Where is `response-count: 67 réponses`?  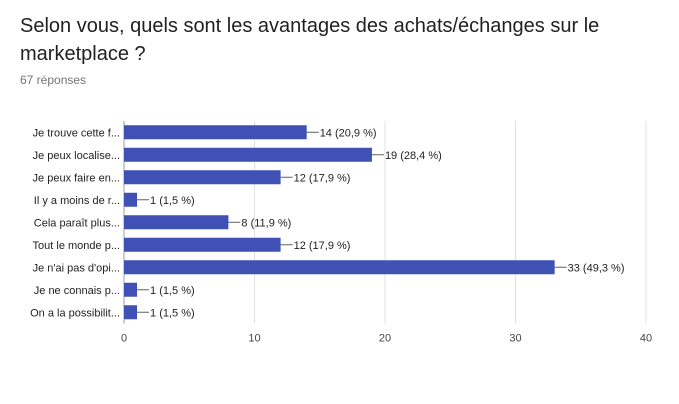
response-count: 67 réponses is located at coordinates (53, 80).